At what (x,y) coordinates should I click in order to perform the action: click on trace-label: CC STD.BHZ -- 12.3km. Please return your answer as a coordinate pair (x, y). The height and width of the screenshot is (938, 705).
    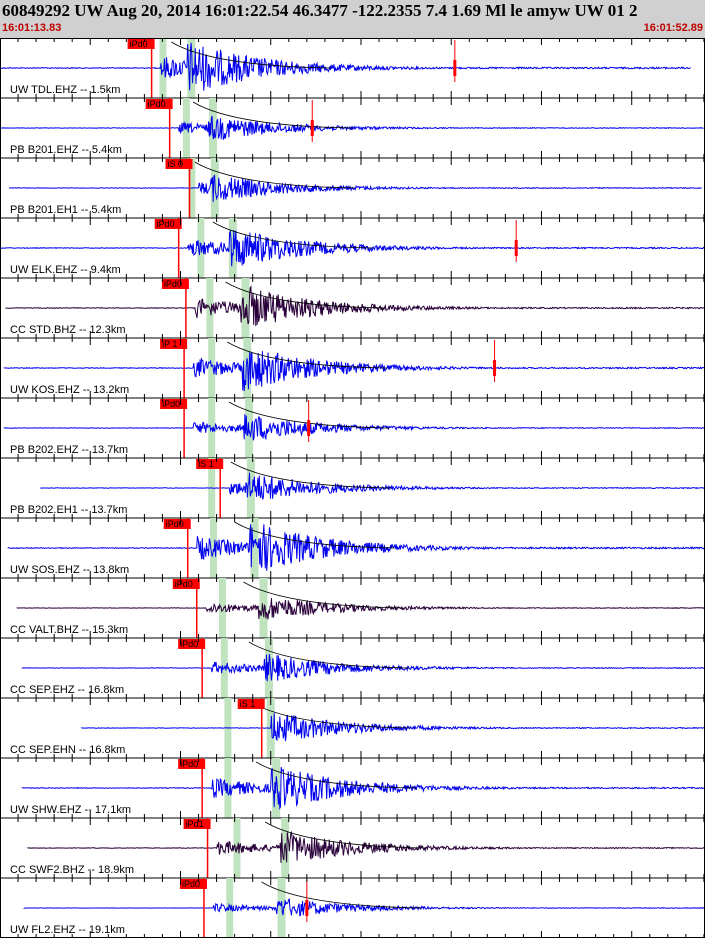
    Looking at the image, I should click on (68, 330).